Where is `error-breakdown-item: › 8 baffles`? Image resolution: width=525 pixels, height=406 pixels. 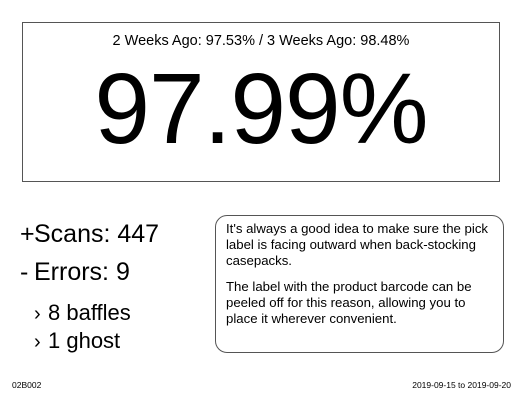 error-breakdown-item: › 8 baffles is located at coordinates (82, 313).